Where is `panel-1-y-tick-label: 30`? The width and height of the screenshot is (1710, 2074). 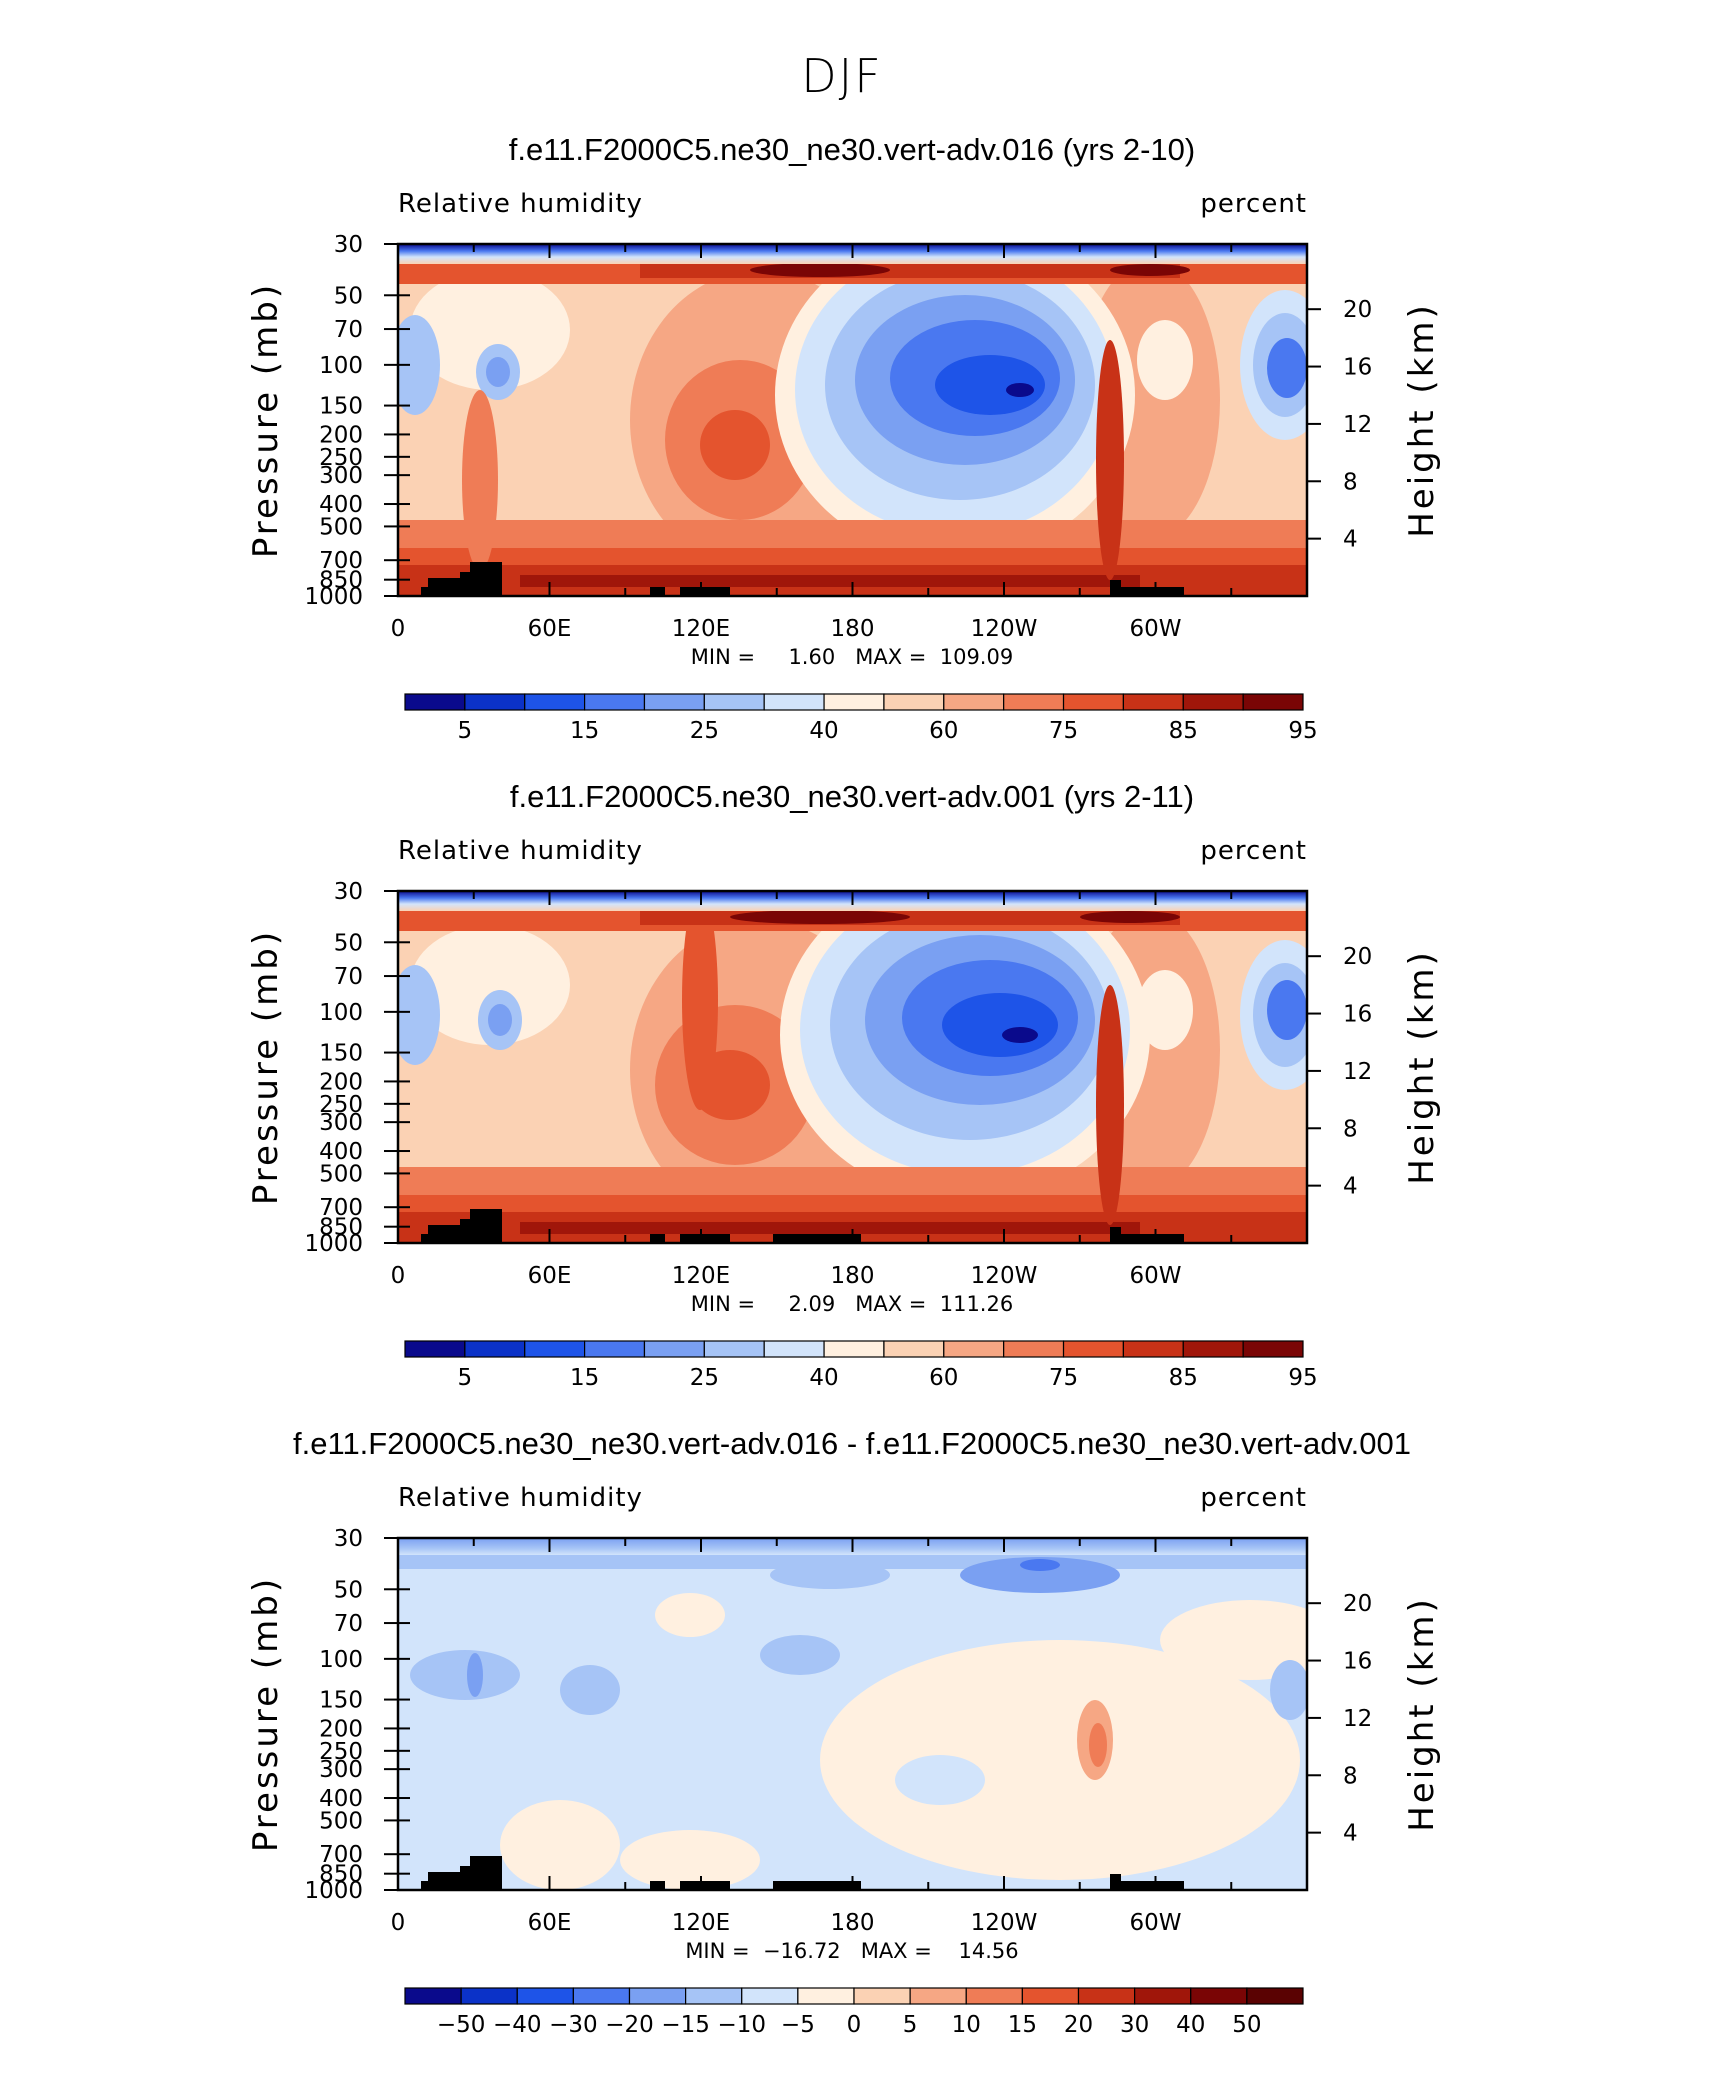 panel-1-y-tick-label: 30 is located at coordinates (348, 245).